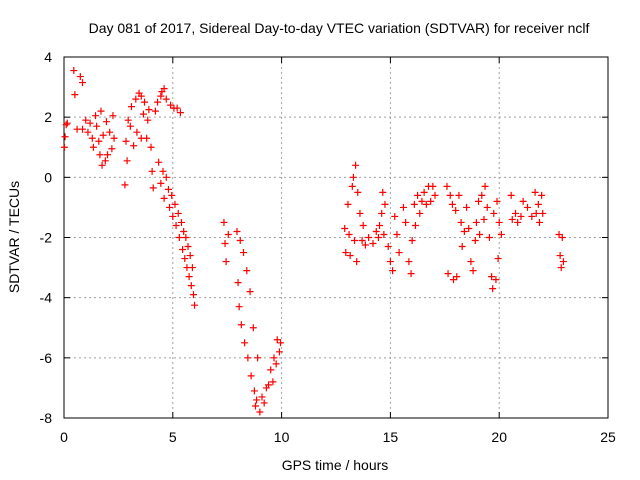 The image size is (640, 480). Describe the element at coordinates (46, 238) in the screenshot. I see `y-tick-label: -2` at that location.